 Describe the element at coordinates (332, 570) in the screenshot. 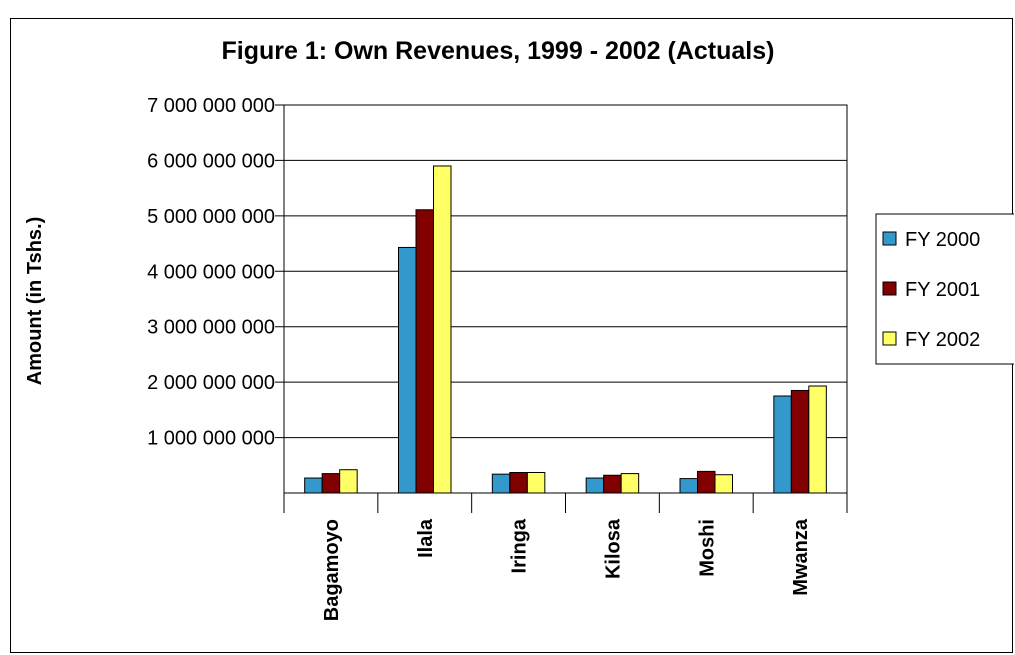

I see `x-category-label: Bagamoyo` at that location.